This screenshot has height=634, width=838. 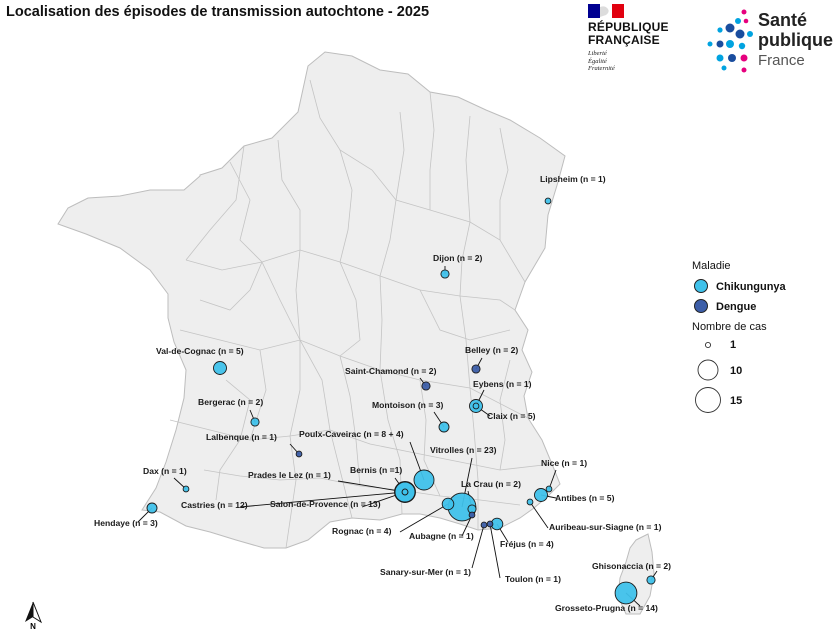 What do you see at coordinates (527, 544) in the screenshot?
I see `place-label: Fréjus (n = 4)` at bounding box center [527, 544].